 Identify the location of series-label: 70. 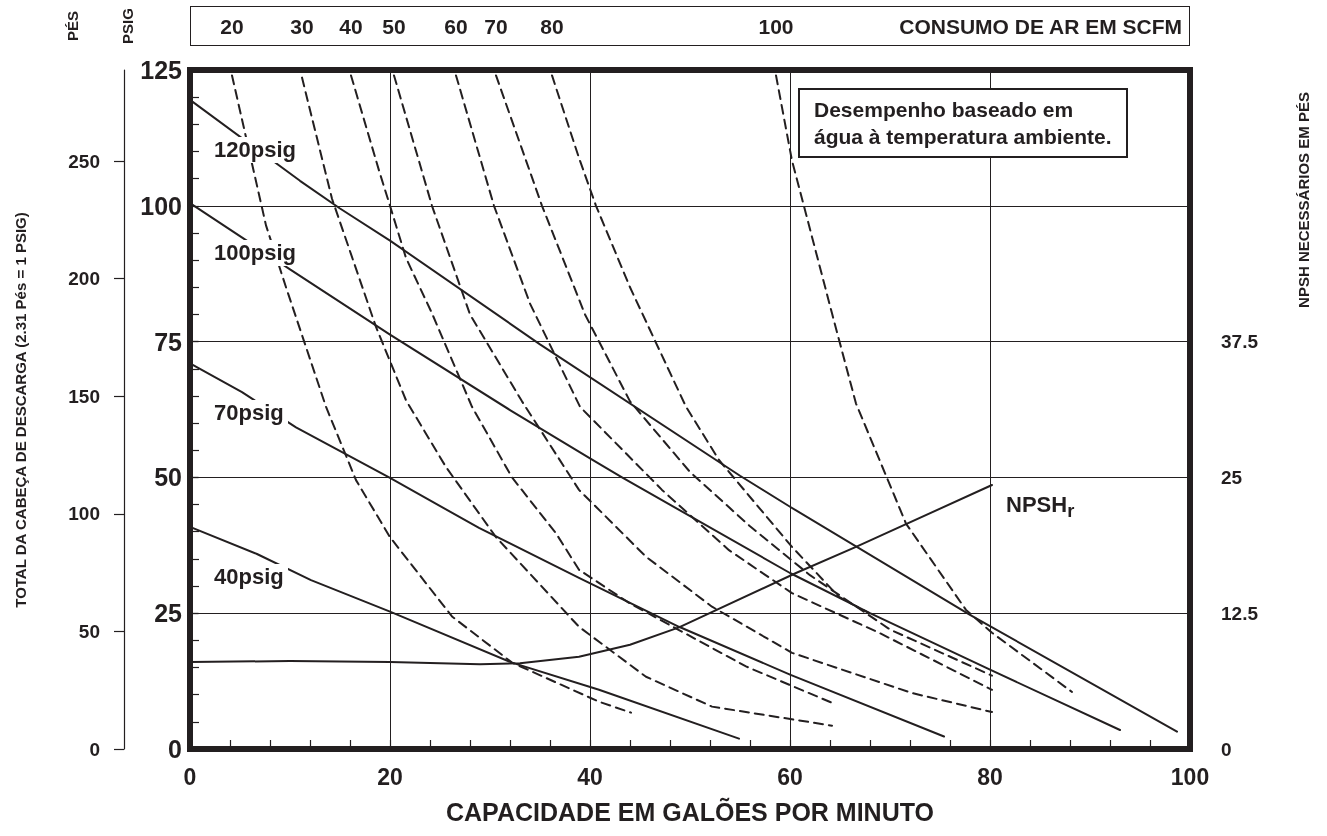
(496, 27).